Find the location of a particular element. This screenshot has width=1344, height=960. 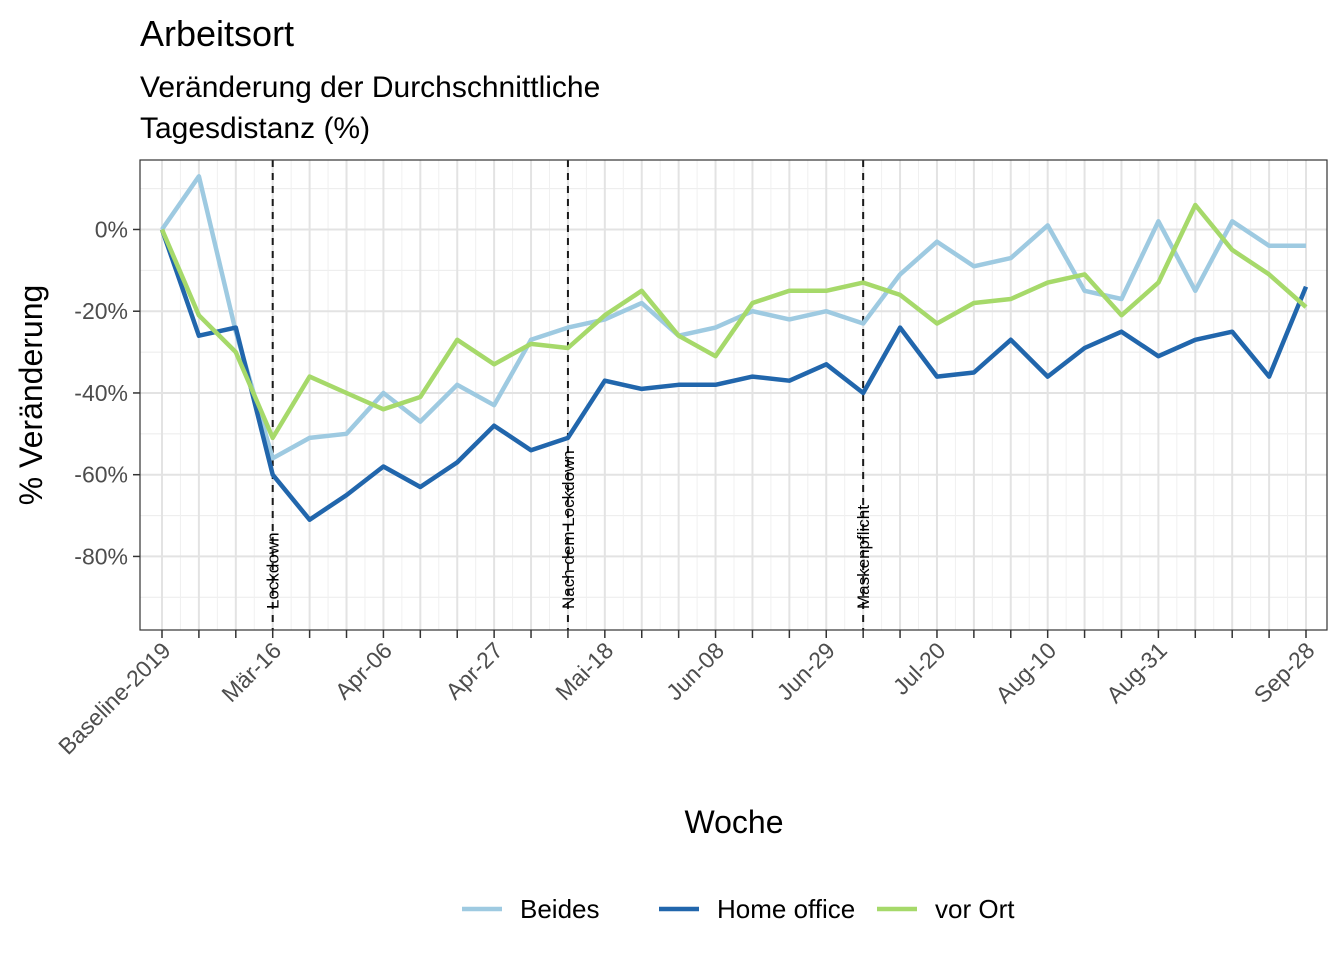

x-tick-label: Aug-10 is located at coordinates (1025, 672).